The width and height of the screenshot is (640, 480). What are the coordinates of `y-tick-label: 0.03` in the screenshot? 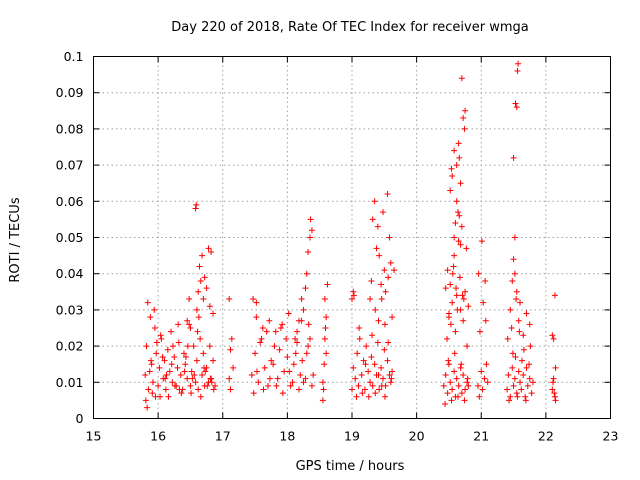 It's located at (70, 309).